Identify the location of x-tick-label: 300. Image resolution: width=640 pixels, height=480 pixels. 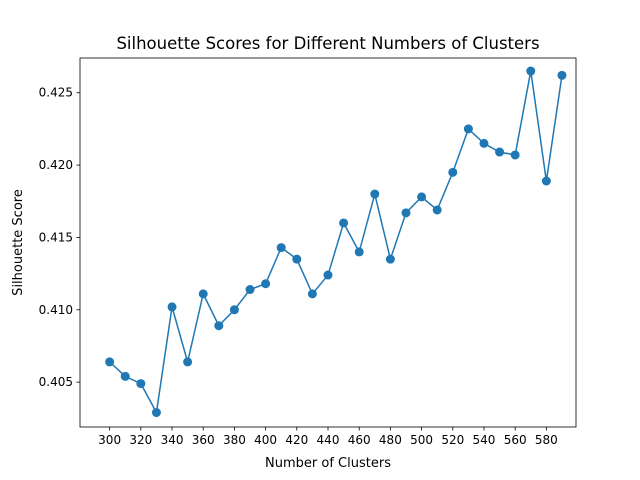
(109, 440).